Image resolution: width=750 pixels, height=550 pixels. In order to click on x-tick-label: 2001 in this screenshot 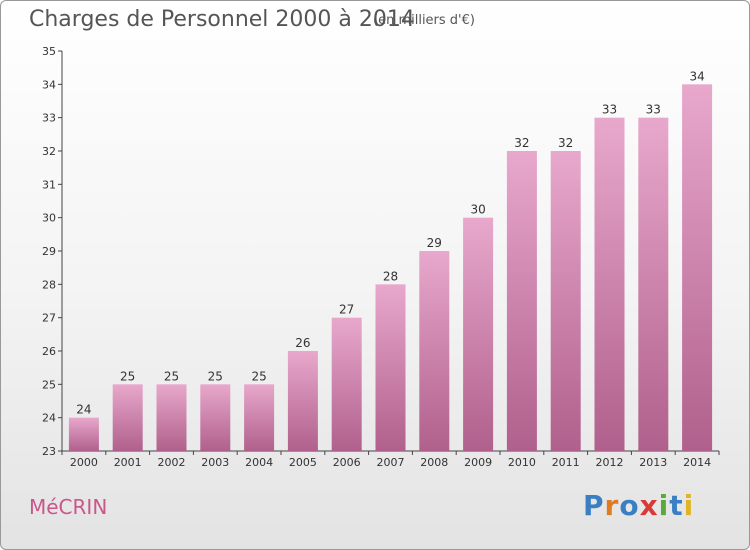, I will do `click(128, 462)`.